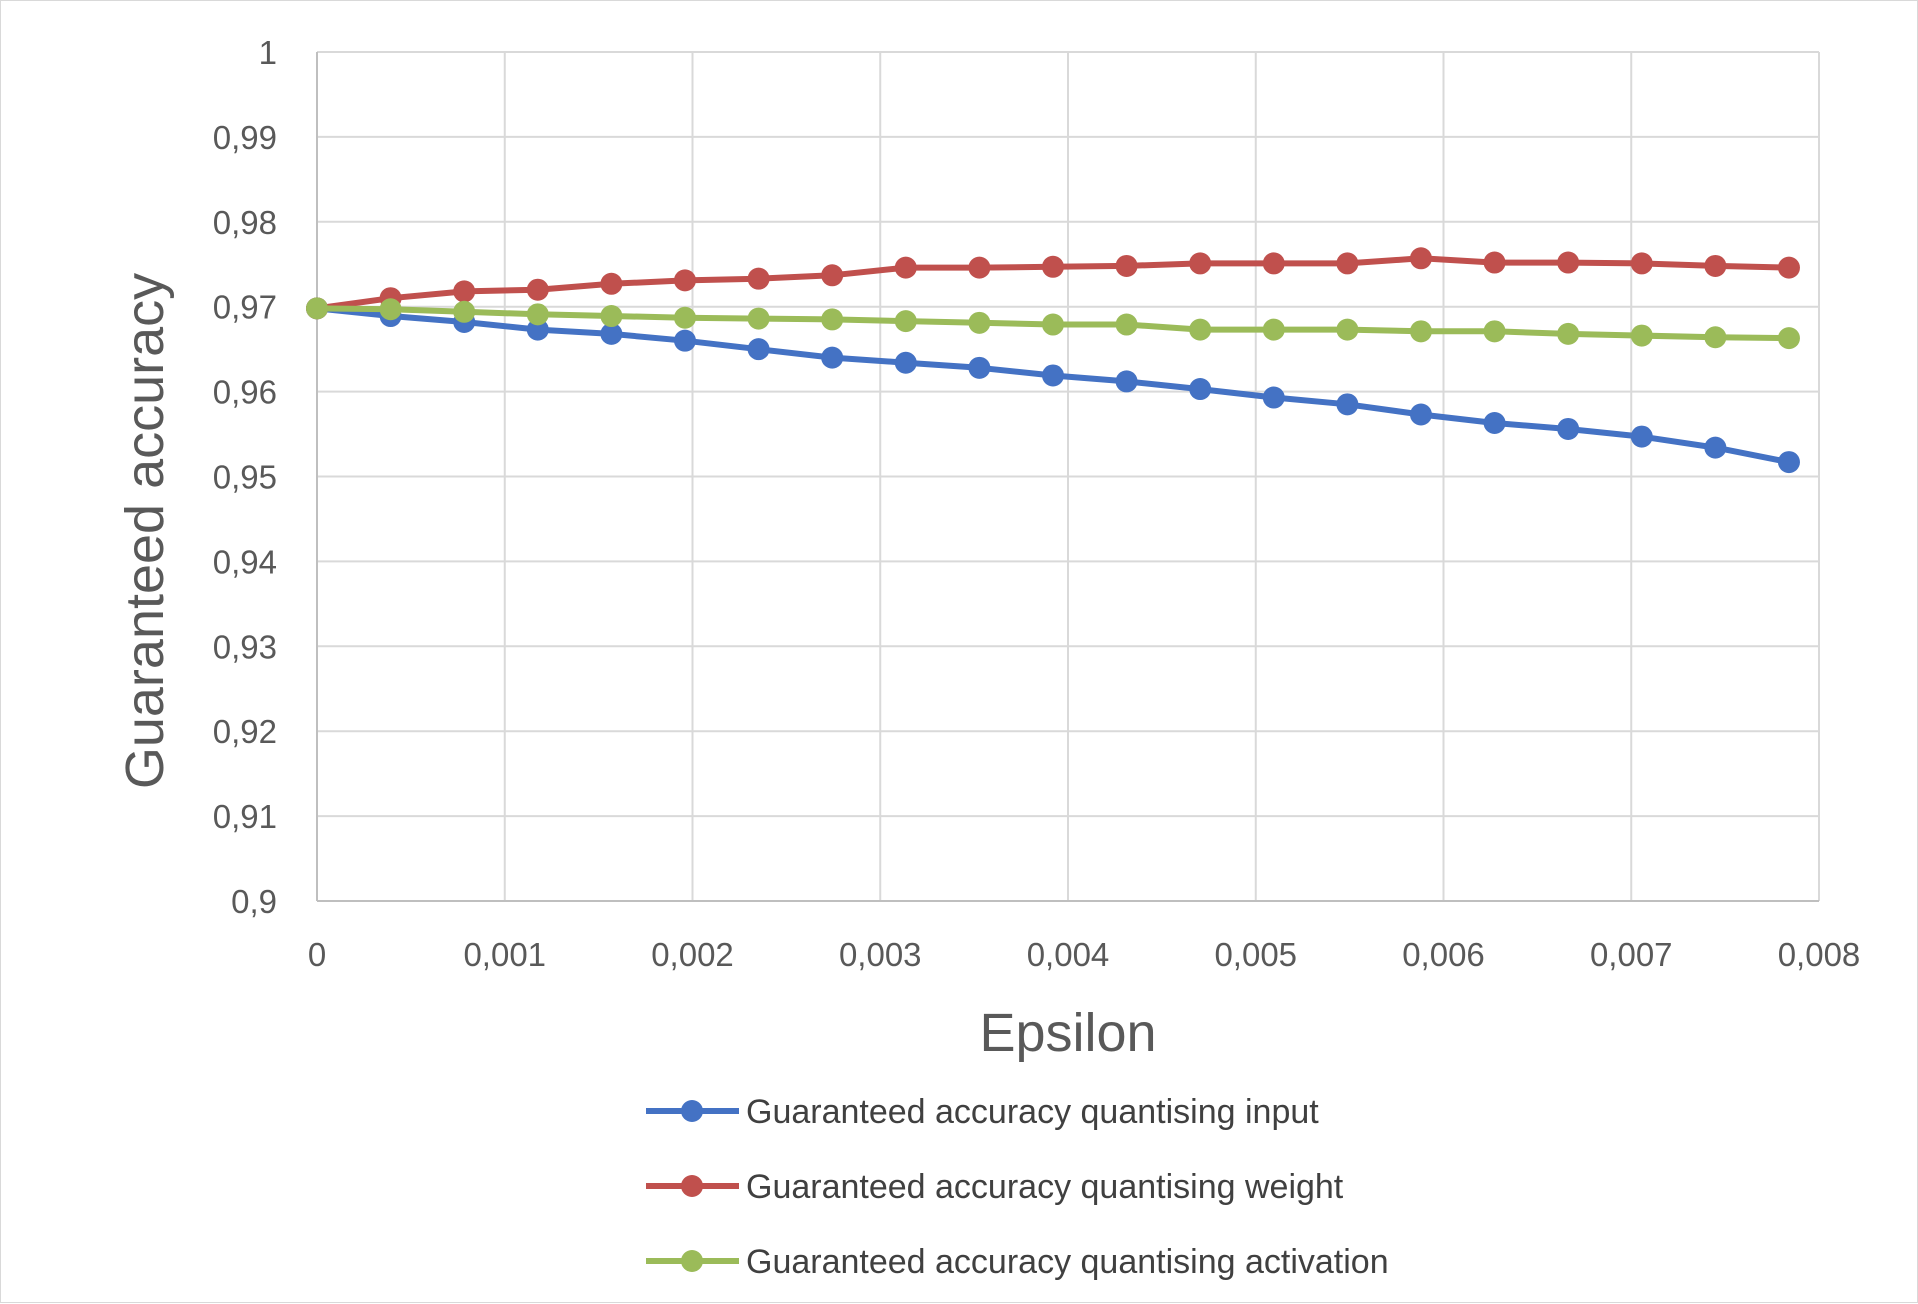  What do you see at coordinates (245, 392) in the screenshot?
I see `y-tick-label: 0,96` at bounding box center [245, 392].